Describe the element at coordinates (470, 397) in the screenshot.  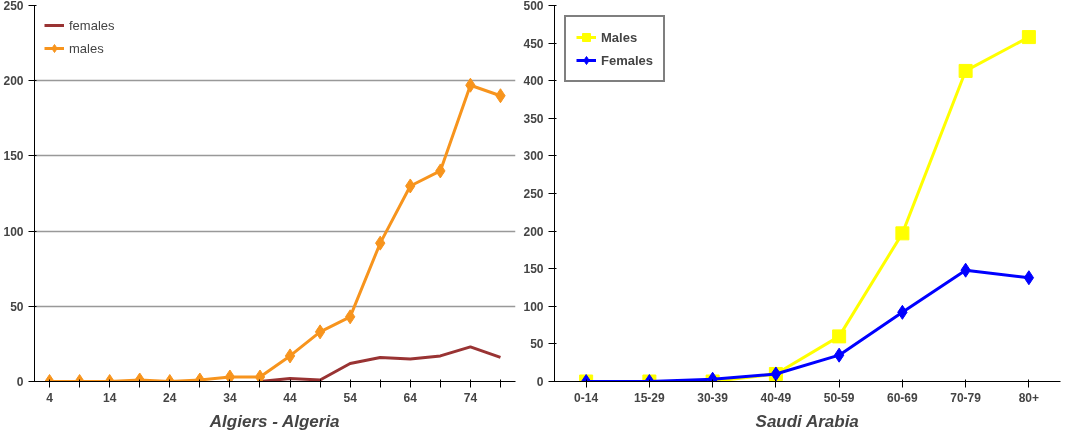
I see `x-tick-label: 74` at that location.